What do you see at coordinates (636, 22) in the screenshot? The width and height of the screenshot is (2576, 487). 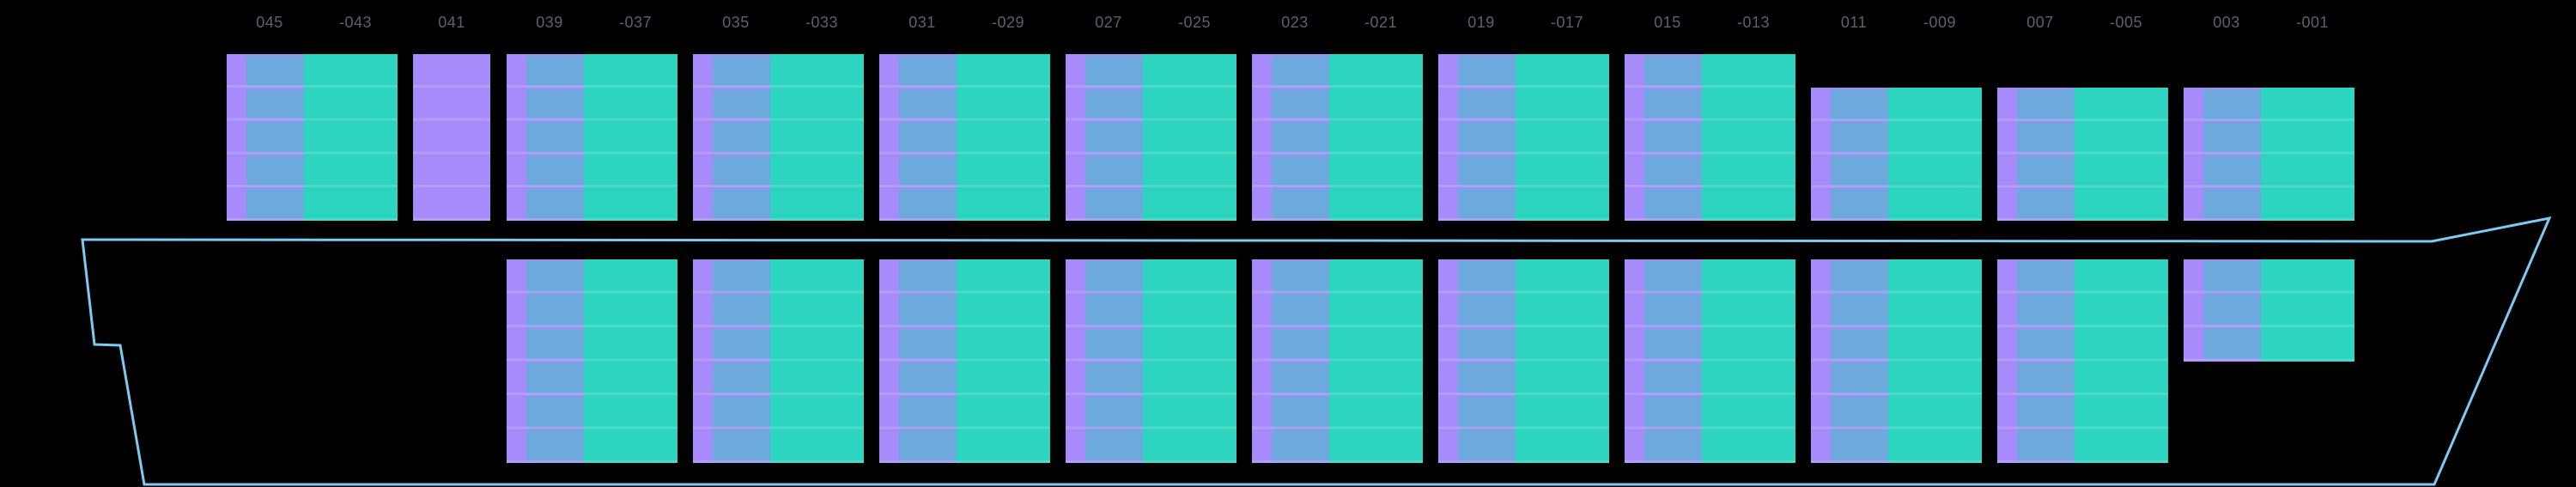 I see `bay-label-037: -037` at bounding box center [636, 22].